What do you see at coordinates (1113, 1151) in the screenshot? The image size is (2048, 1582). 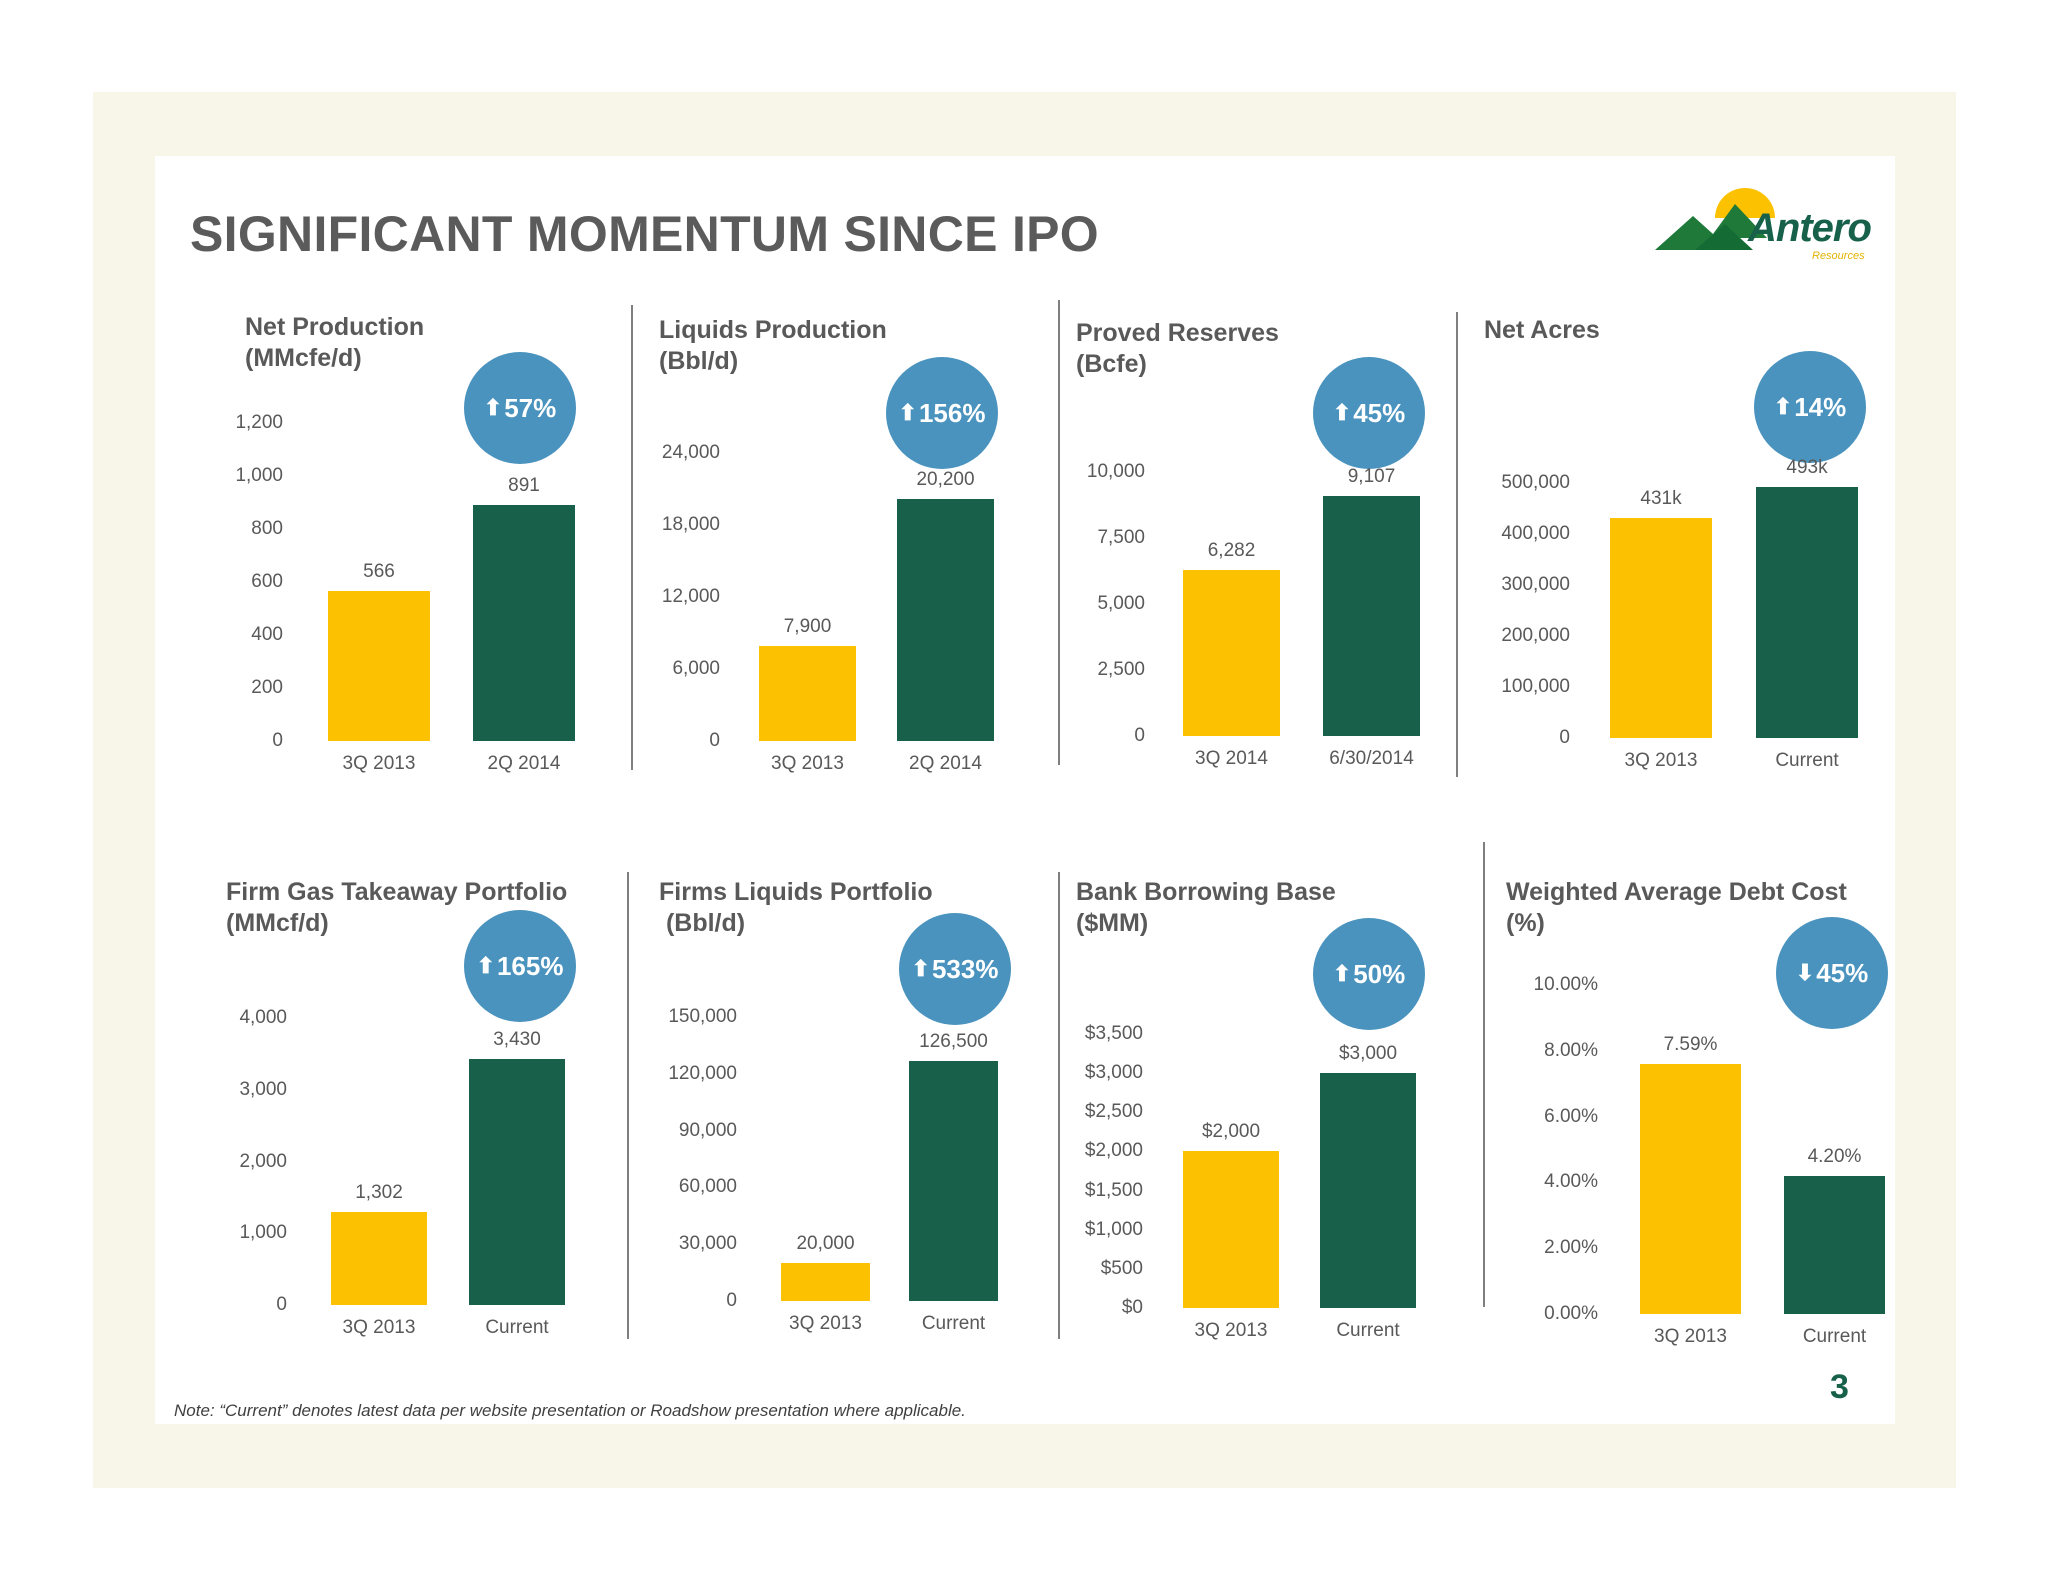 I see `y-tick-label: $2,000` at bounding box center [1113, 1151].